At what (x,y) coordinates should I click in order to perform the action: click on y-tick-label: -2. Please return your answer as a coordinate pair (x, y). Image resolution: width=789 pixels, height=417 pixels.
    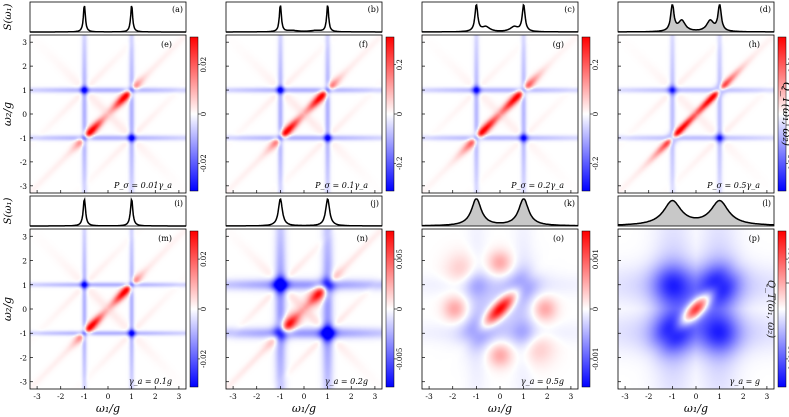
    Looking at the image, I should click on (24, 357).